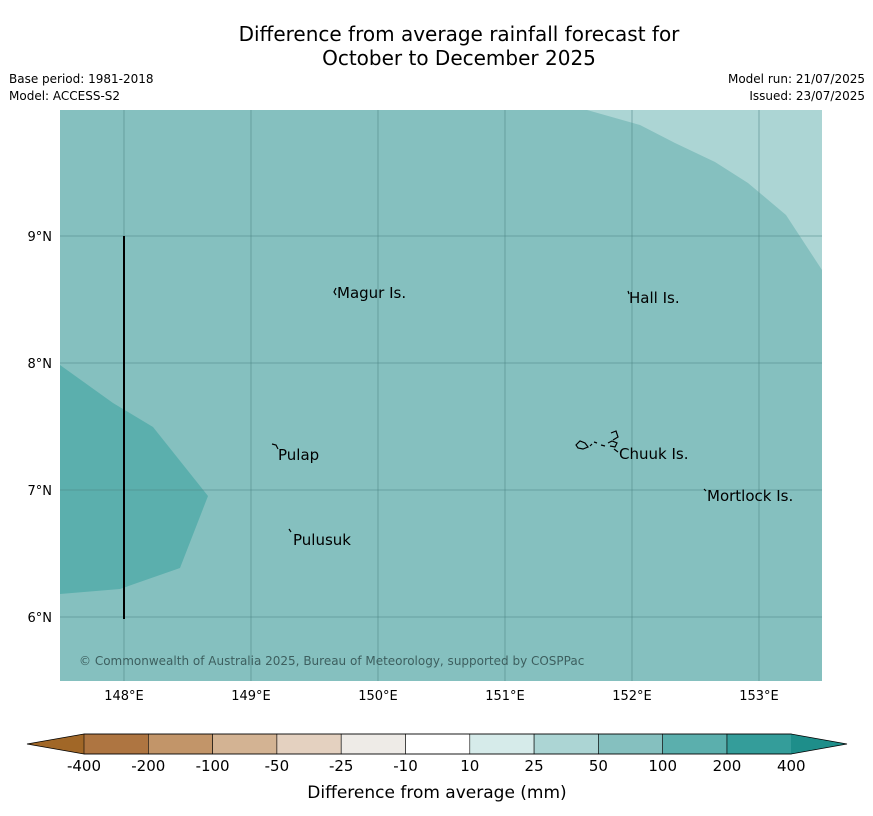  Describe the element at coordinates (796, 88) in the screenshot. I see `forecast-info-right: Model run: 21/07/2025 Issued: 23/07/2025` at that location.